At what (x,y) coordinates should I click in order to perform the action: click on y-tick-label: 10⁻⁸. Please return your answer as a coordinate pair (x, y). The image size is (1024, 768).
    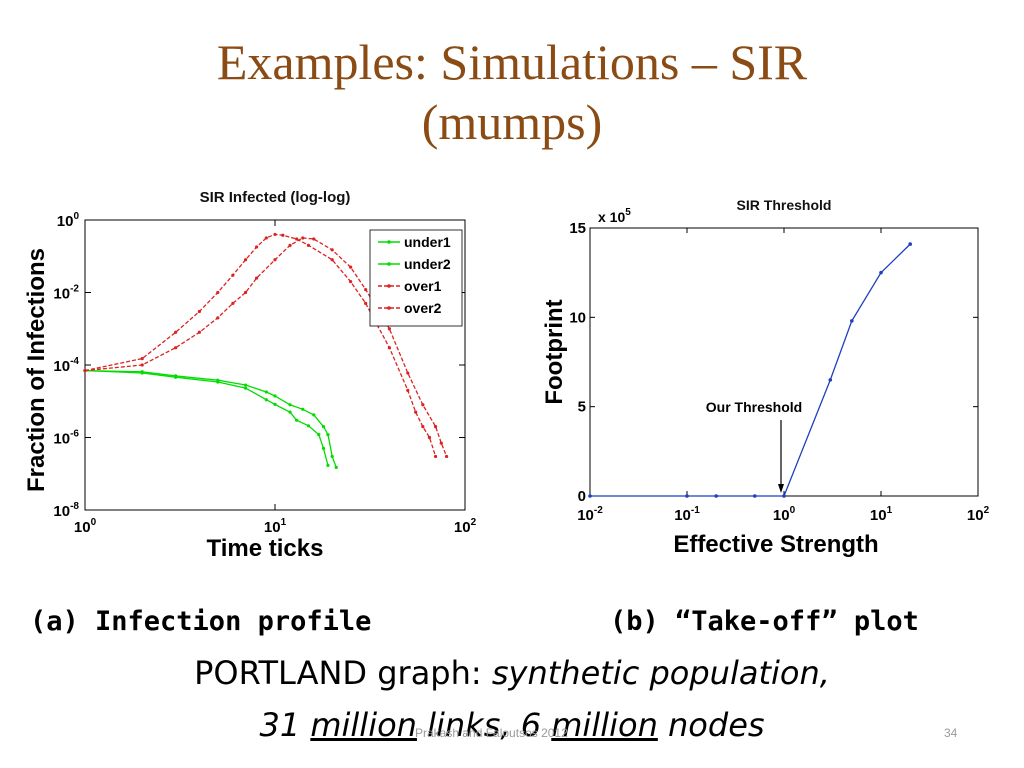
    Looking at the image, I should click on (66, 510).